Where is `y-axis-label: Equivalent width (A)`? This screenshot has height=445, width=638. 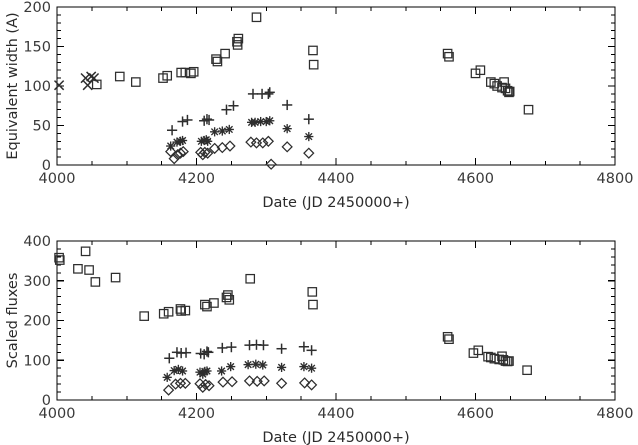 y-axis-label: Equivalent width (A) is located at coordinates (13, 85).